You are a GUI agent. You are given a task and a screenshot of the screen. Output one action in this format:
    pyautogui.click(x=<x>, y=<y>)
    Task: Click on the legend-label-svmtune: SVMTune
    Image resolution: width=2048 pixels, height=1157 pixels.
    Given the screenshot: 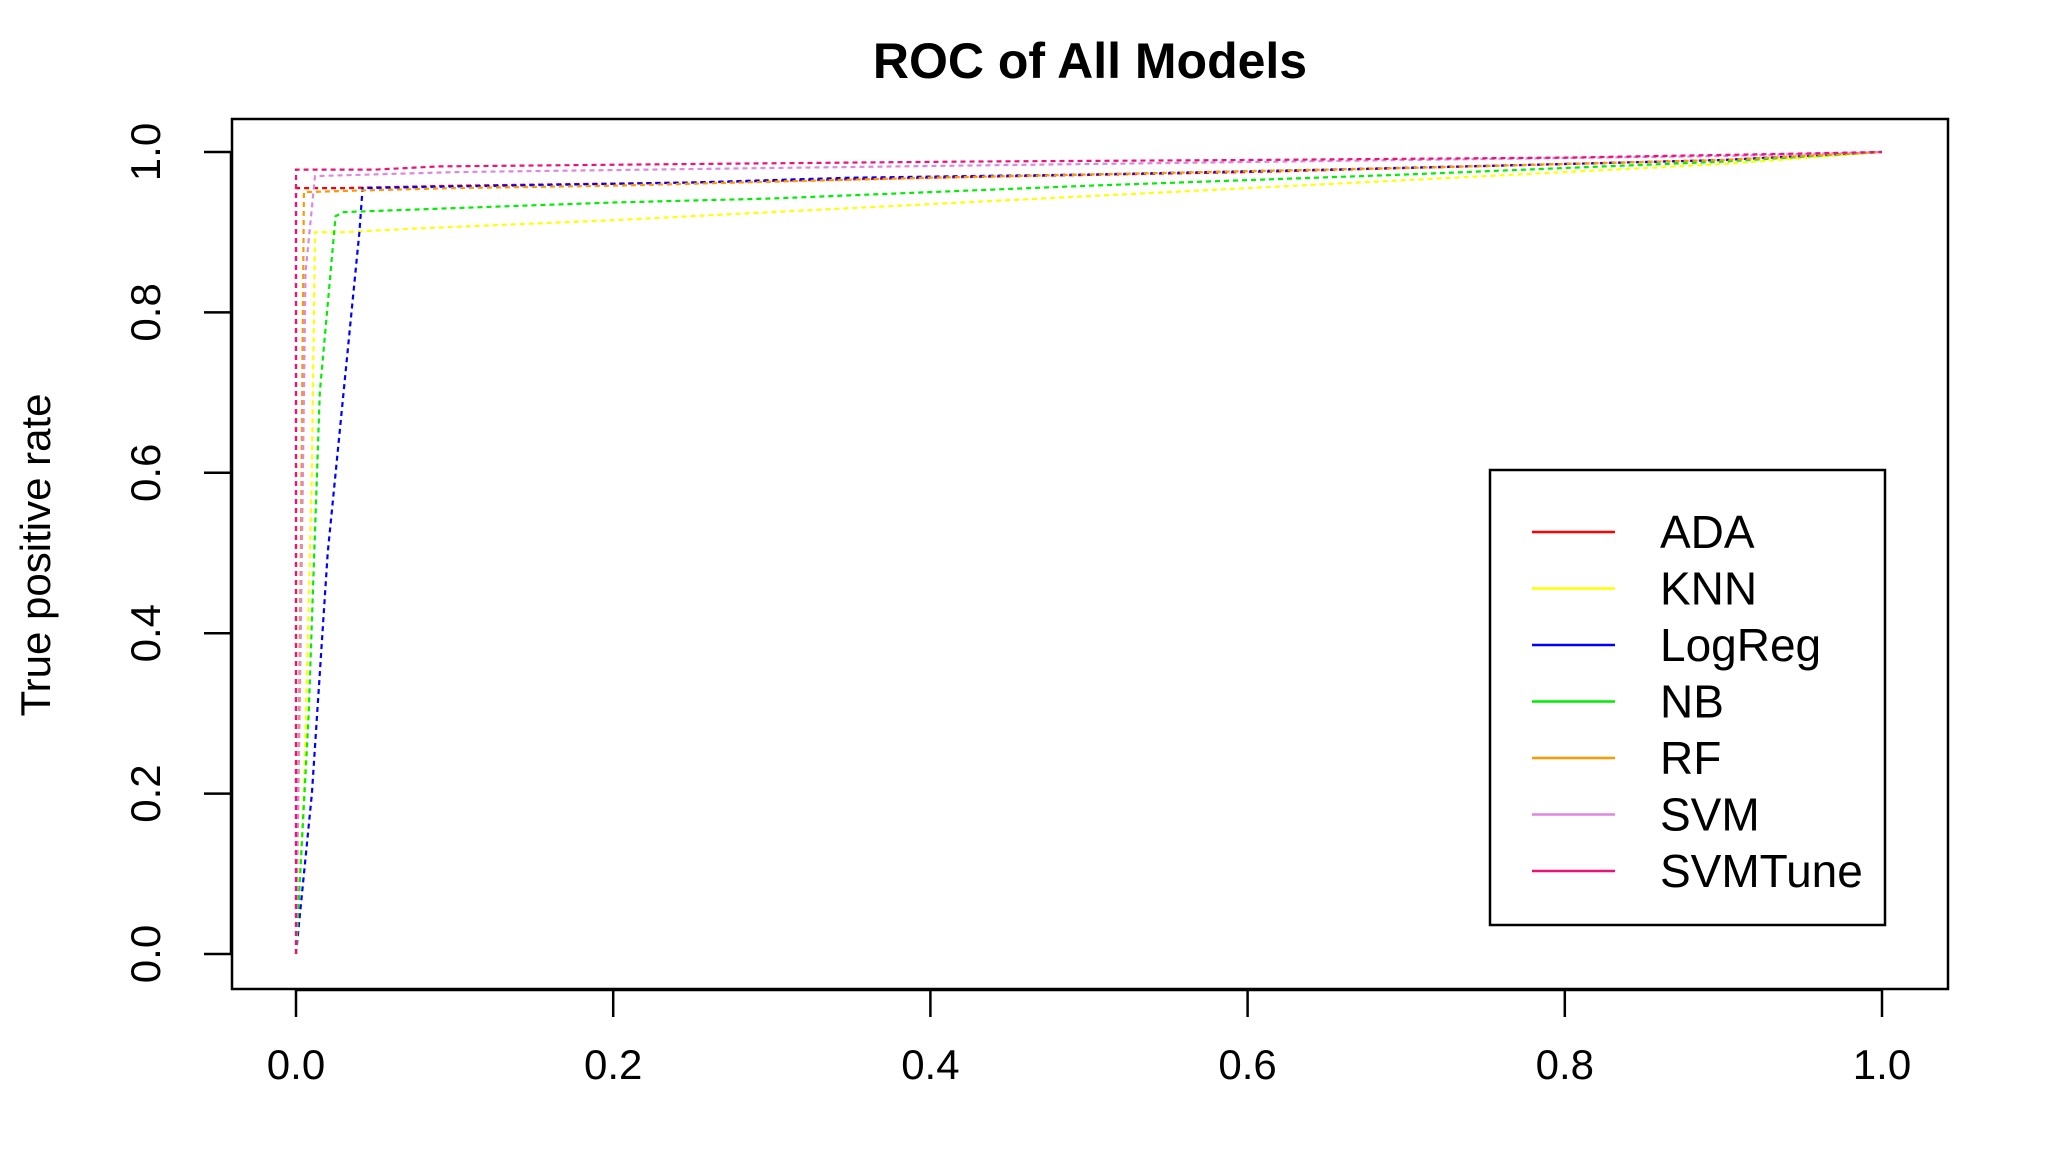 What is the action you would take?
    pyautogui.click(x=1761, y=871)
    